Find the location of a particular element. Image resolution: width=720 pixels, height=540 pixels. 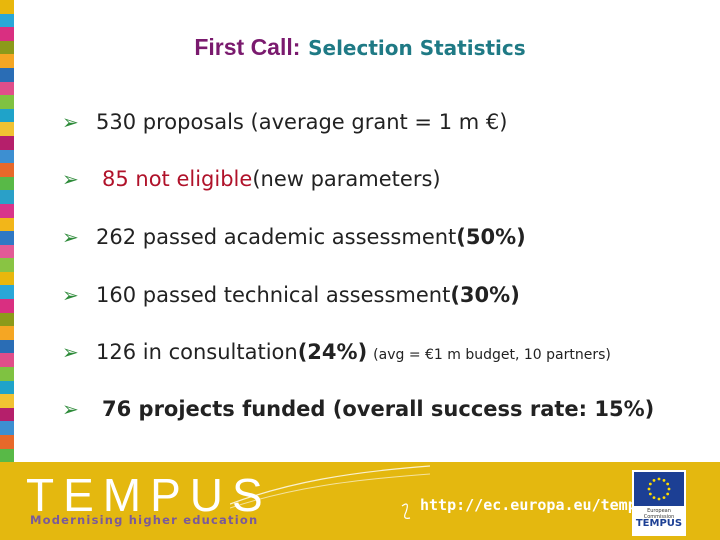

bullet-text: 85 not eligible is located at coordinates (177, 179).